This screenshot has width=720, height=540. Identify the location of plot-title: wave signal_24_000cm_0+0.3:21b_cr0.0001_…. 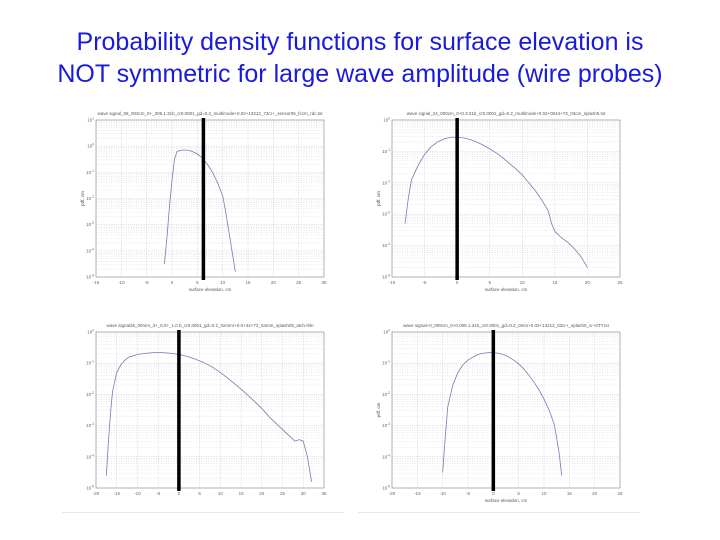
(506, 113).